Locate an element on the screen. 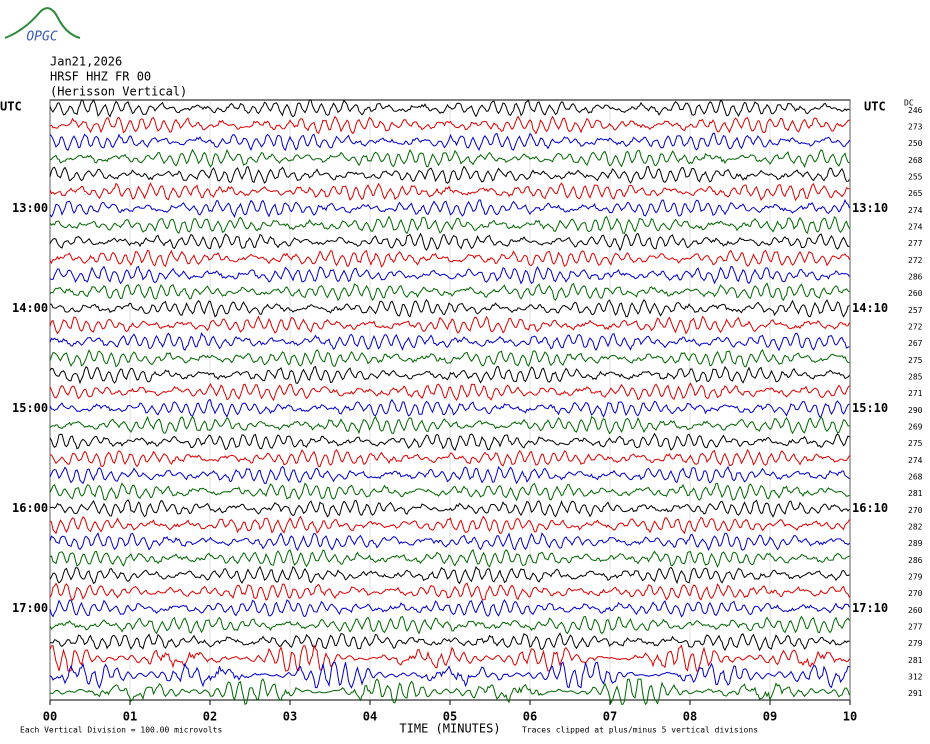 Image resolution: width=930 pixels, height=744 pixels. dc-value: 269 is located at coordinates (915, 427).